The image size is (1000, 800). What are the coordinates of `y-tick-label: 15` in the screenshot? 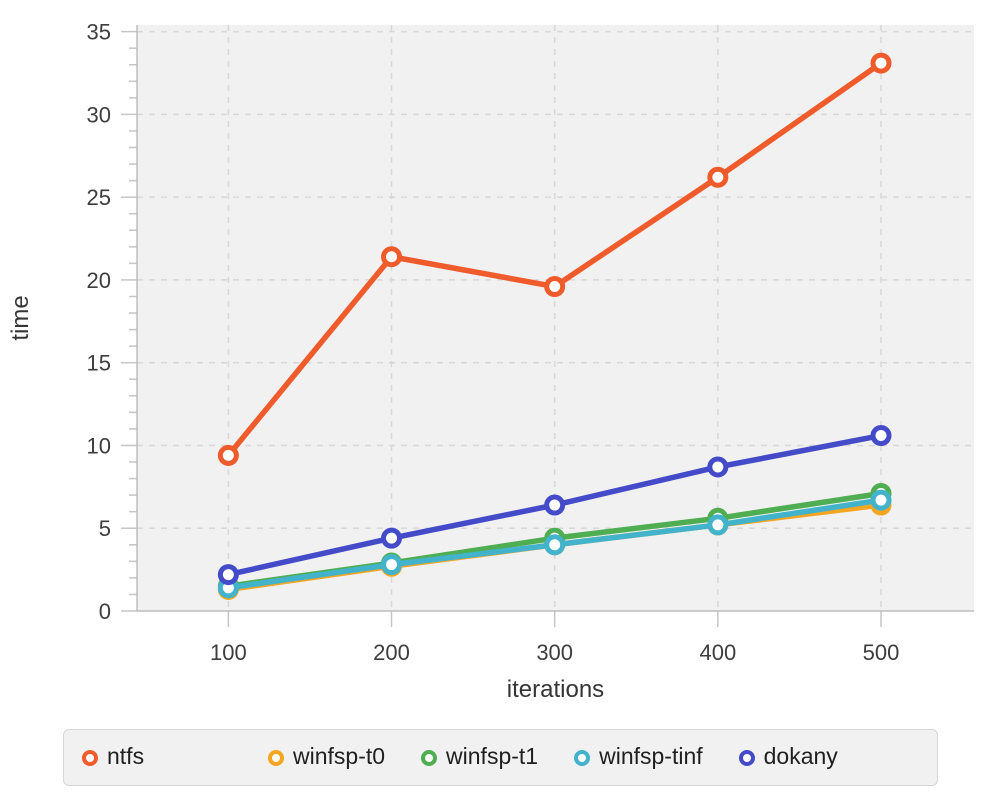 It's located at (99, 363).